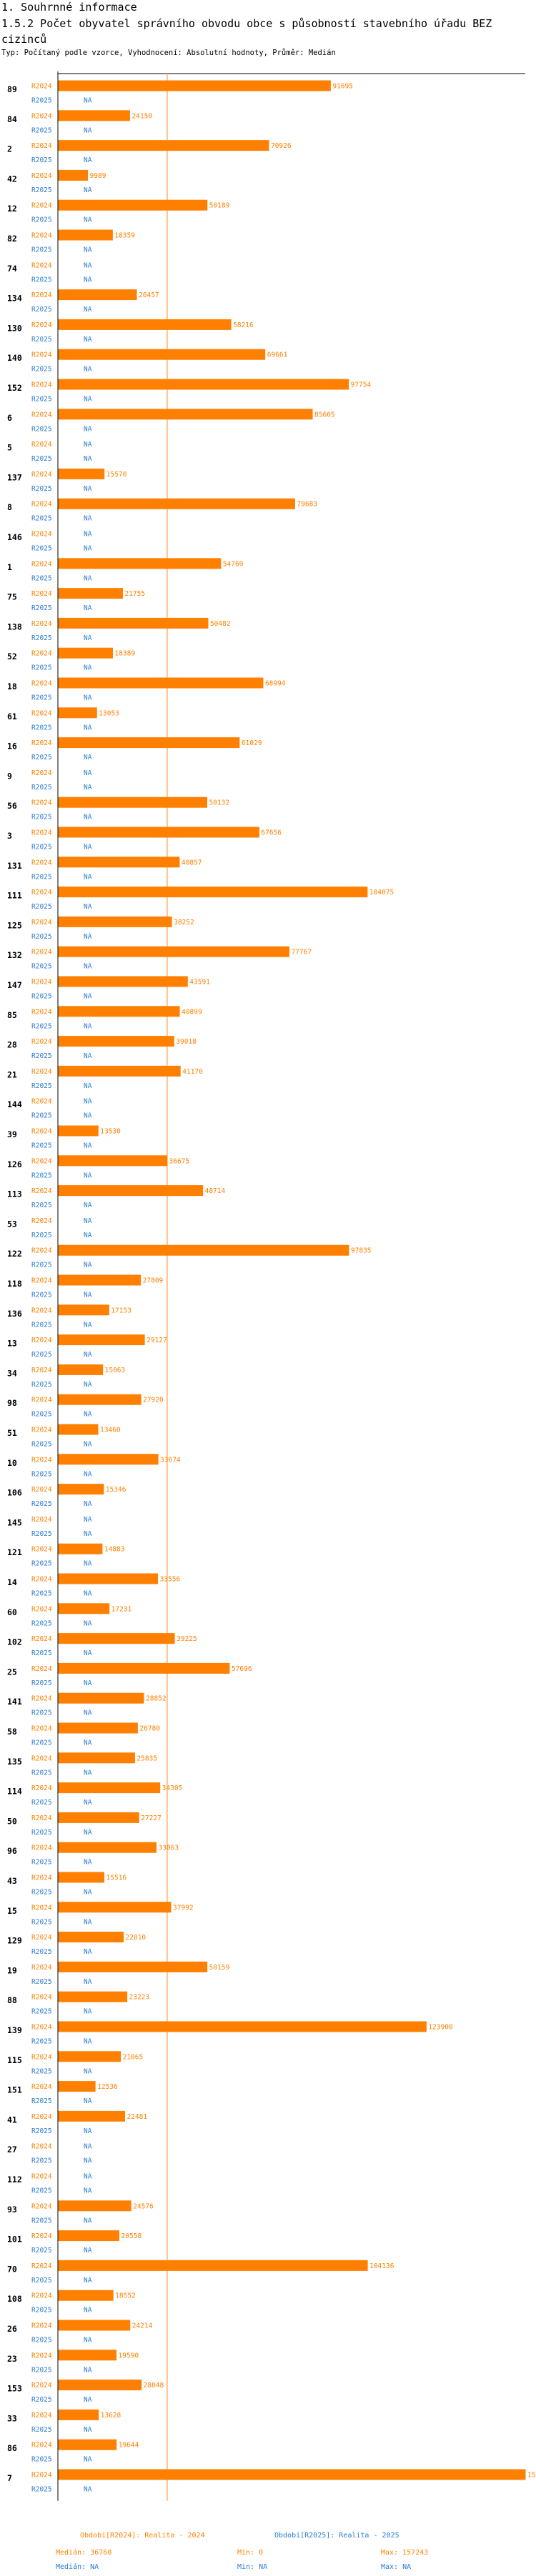 The width and height of the screenshot is (536, 2576). What do you see at coordinates (14, 2240) in the screenshot?
I see `category-label: 101` at bounding box center [14, 2240].